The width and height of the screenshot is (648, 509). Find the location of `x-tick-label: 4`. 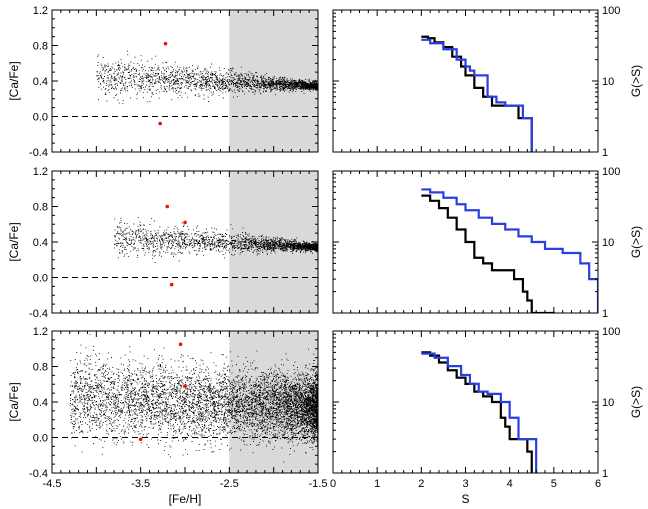

x-tick-label: 4 is located at coordinates (510, 484).